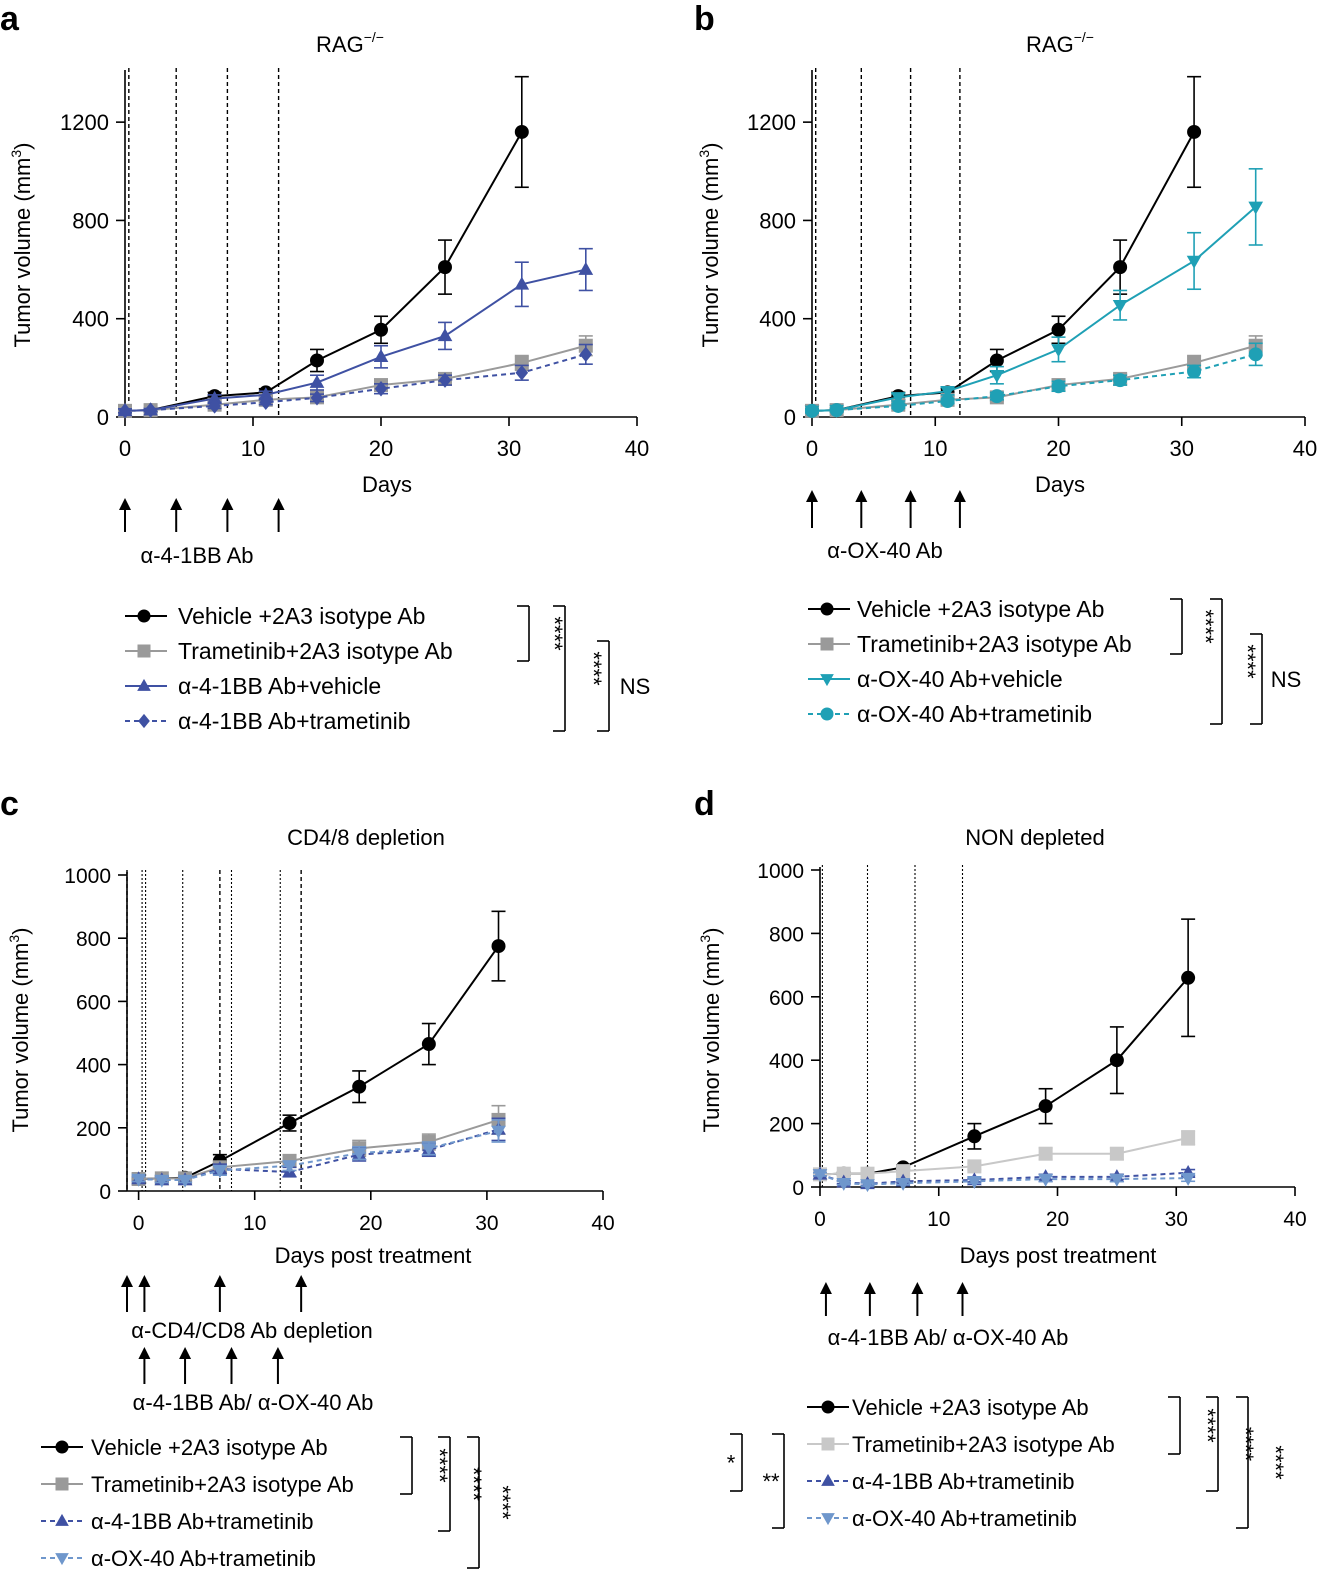 This screenshot has width=1326, height=1576. Describe the element at coordinates (374, 37) in the screenshot. I see `chart-title-superscript: −/−` at that location.